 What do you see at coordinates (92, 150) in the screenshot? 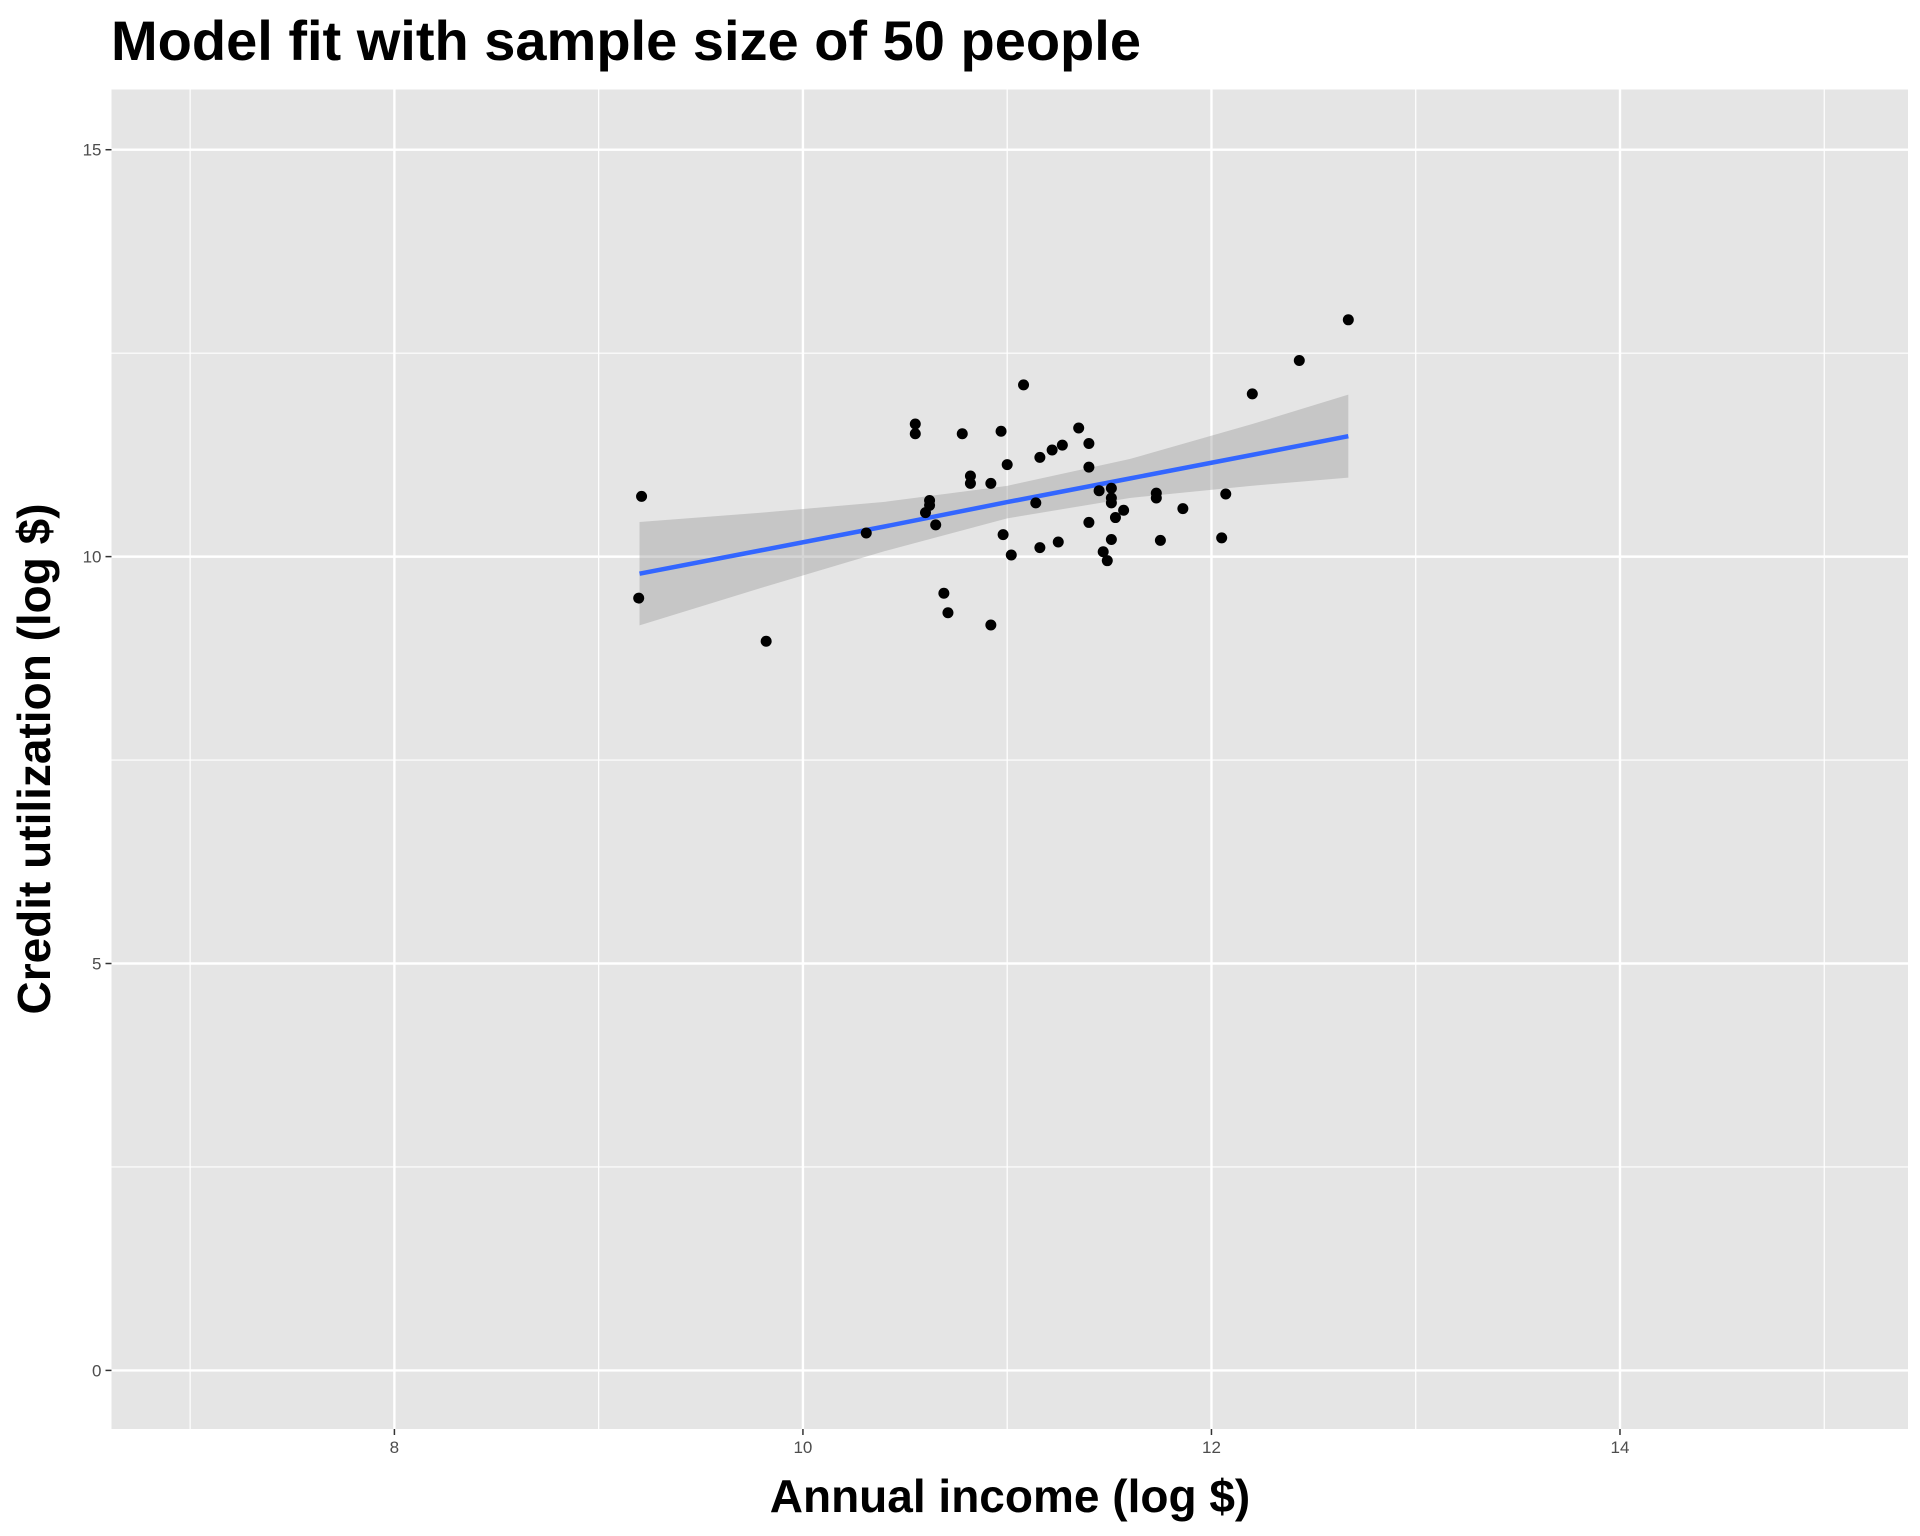
I see `y-tick-label: 15` at bounding box center [92, 150].